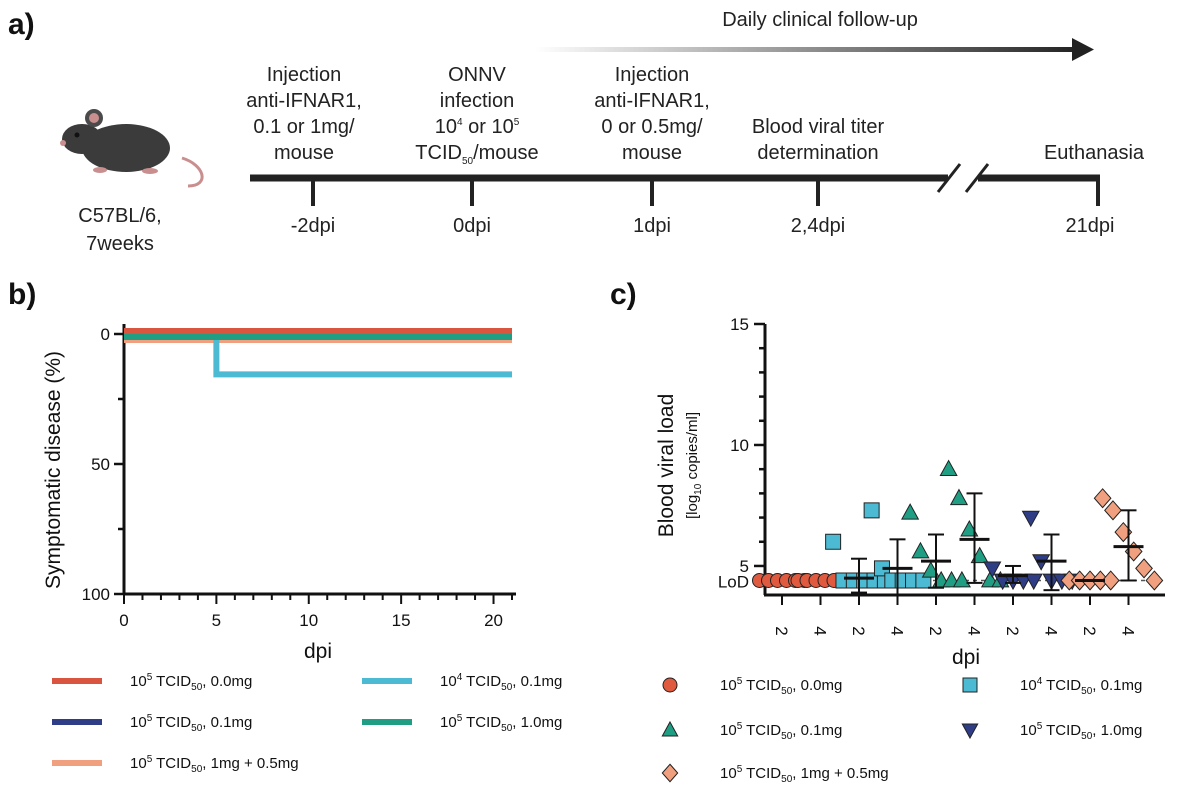 The height and width of the screenshot is (791, 1178). What do you see at coordinates (21, 24) in the screenshot?
I see `panel-label-a: a)` at bounding box center [21, 24].